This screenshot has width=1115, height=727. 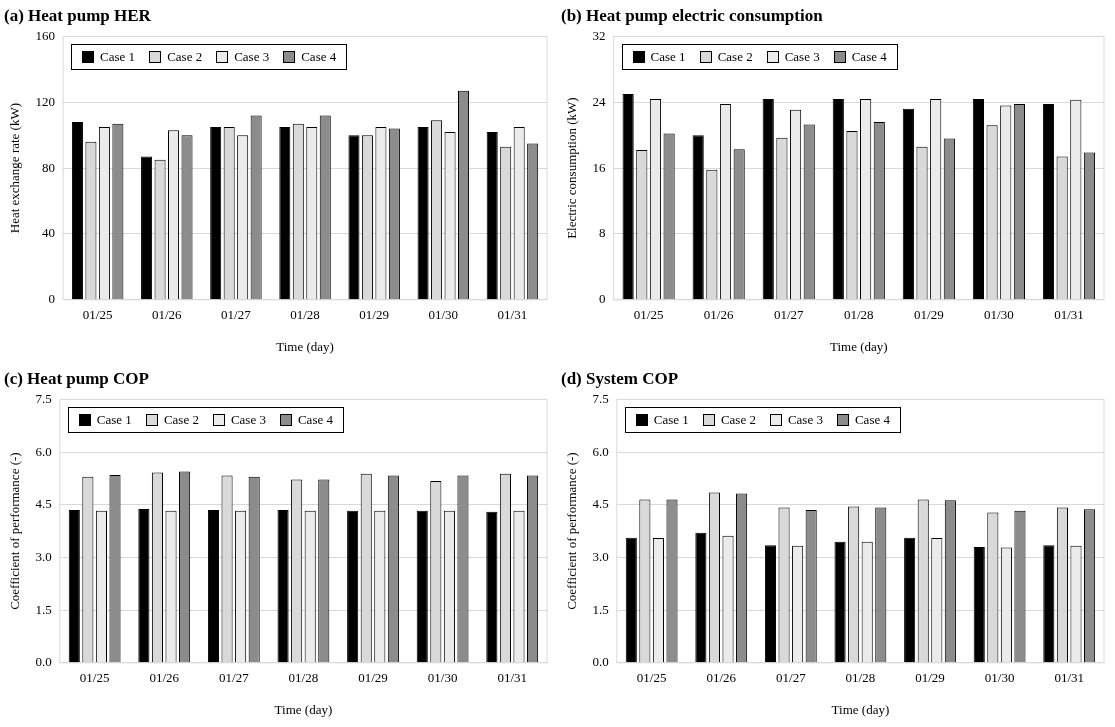 What do you see at coordinates (45, 35) in the screenshot?
I see `y-tick-label: 160` at bounding box center [45, 35].